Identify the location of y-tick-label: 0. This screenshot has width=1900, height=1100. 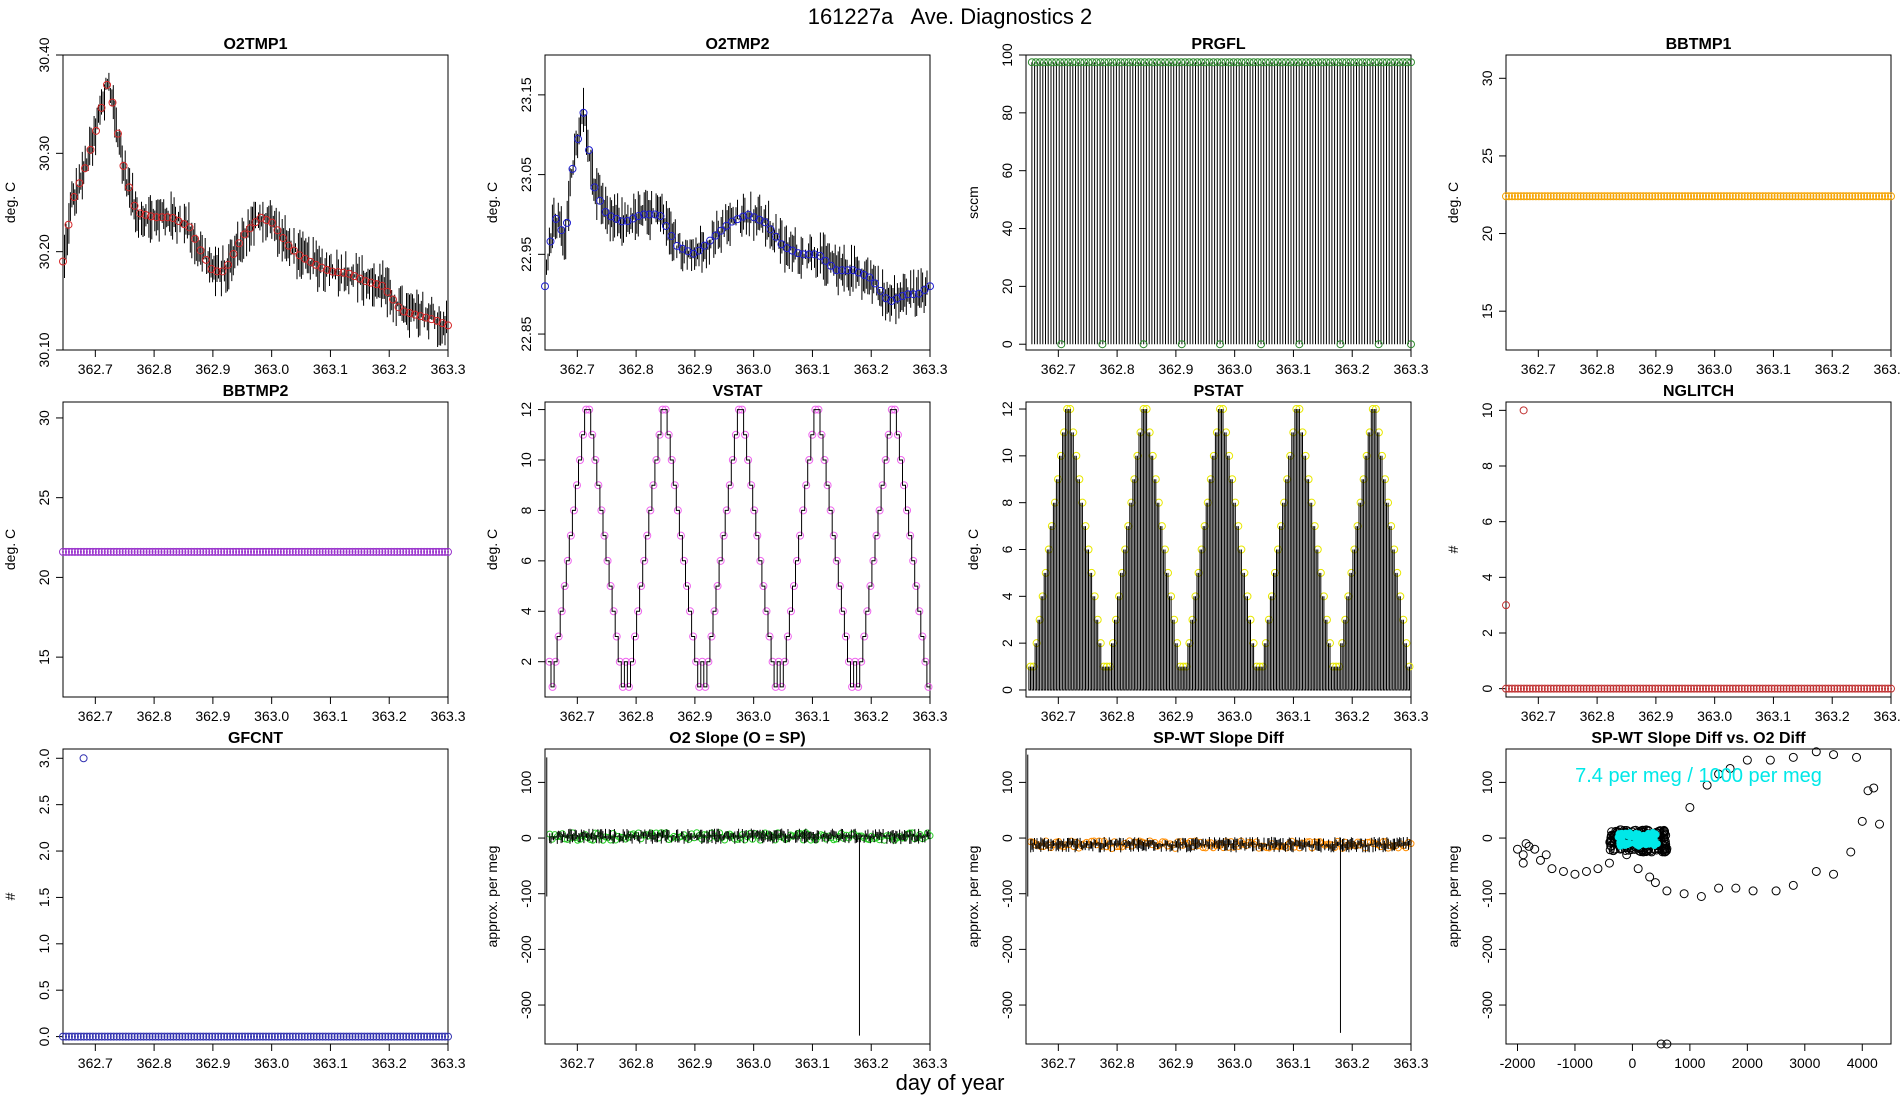
(1487, 689).